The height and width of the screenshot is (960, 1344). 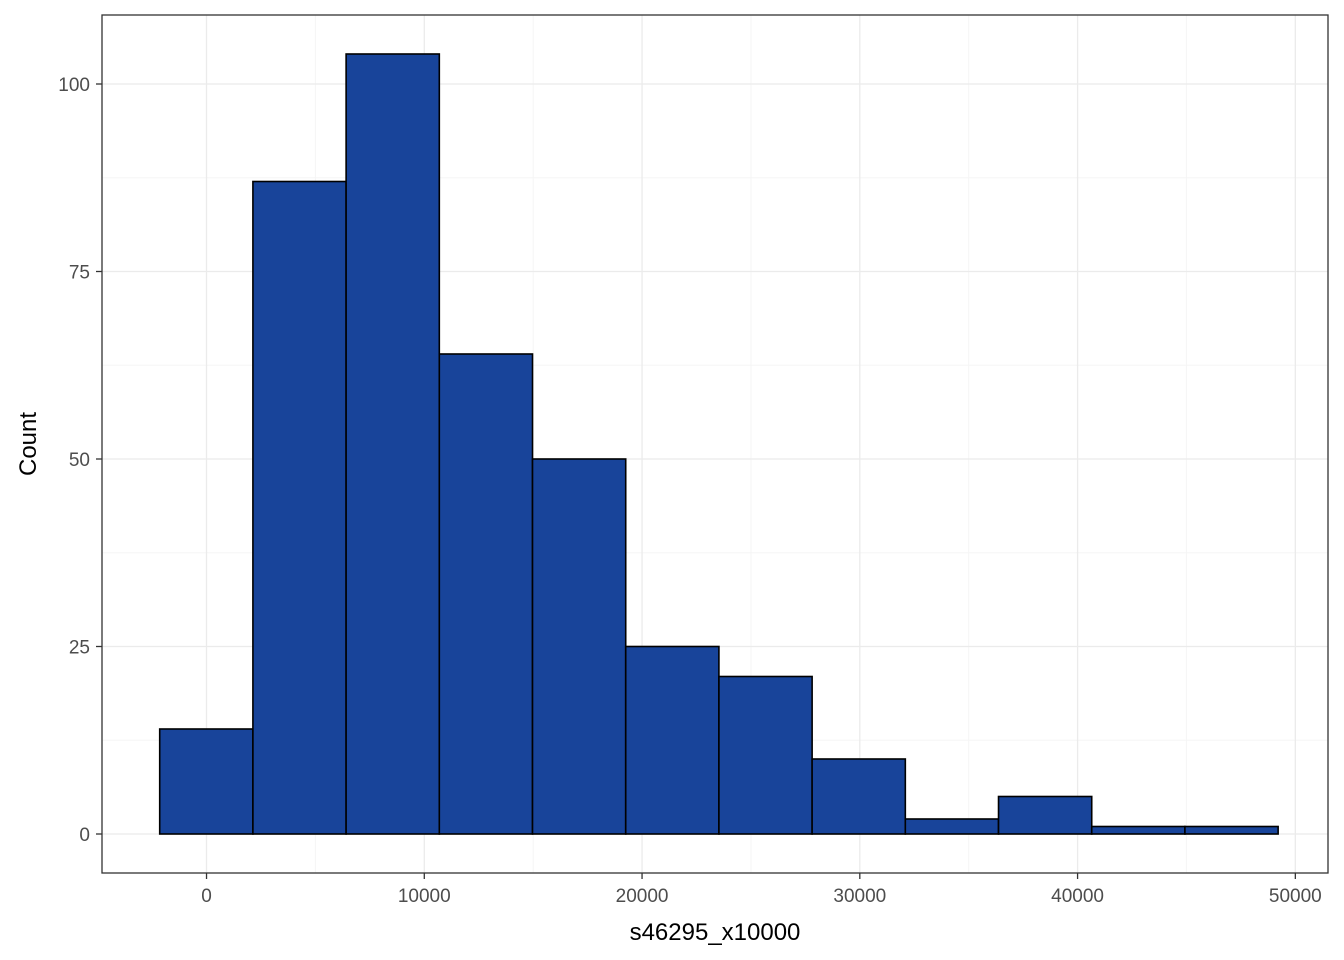 What do you see at coordinates (84, 835) in the screenshot?
I see `y-tick-label: 0` at bounding box center [84, 835].